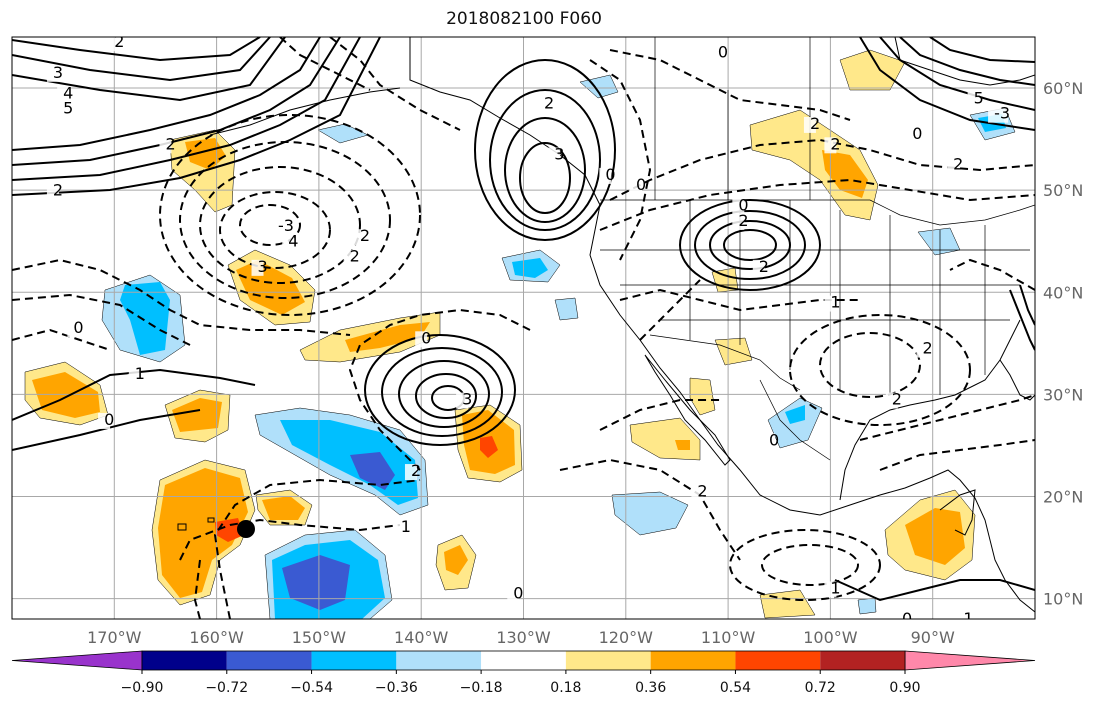 The image size is (1105, 710). What do you see at coordinates (114, 637) in the screenshot?
I see `longitude-tick-label: 170°W` at bounding box center [114, 637].